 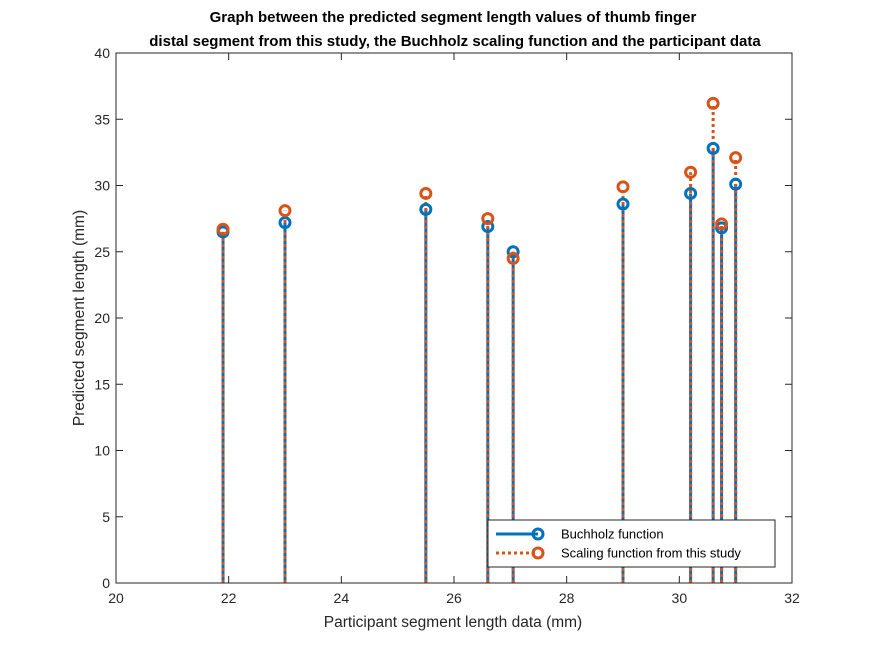 I want to click on x-tick-label-5: 30, so click(x=680, y=598).